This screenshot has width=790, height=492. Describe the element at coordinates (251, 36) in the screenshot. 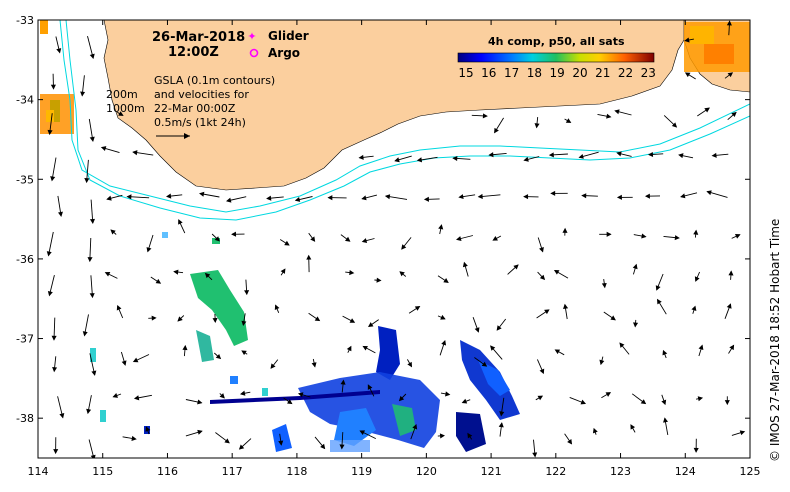

I see `glider-marker-icon: ✦` at that location.